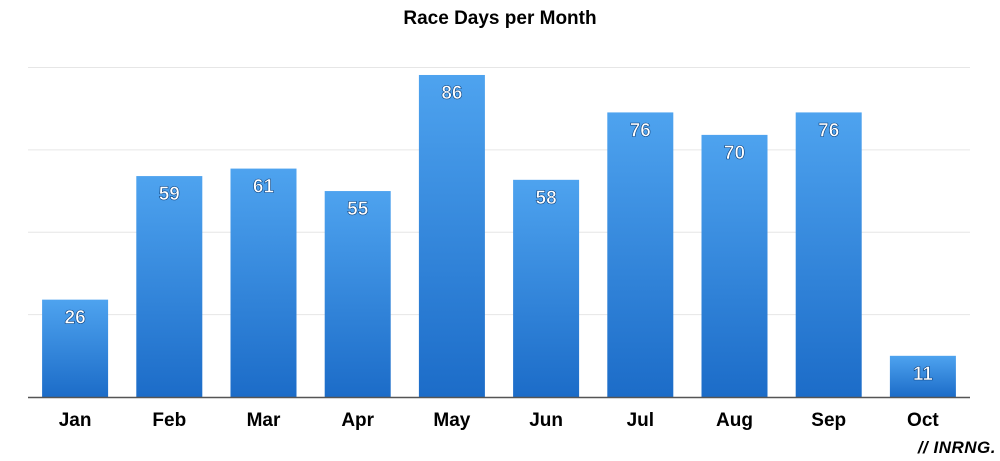  I want to click on bar-mar, so click(263, 282).